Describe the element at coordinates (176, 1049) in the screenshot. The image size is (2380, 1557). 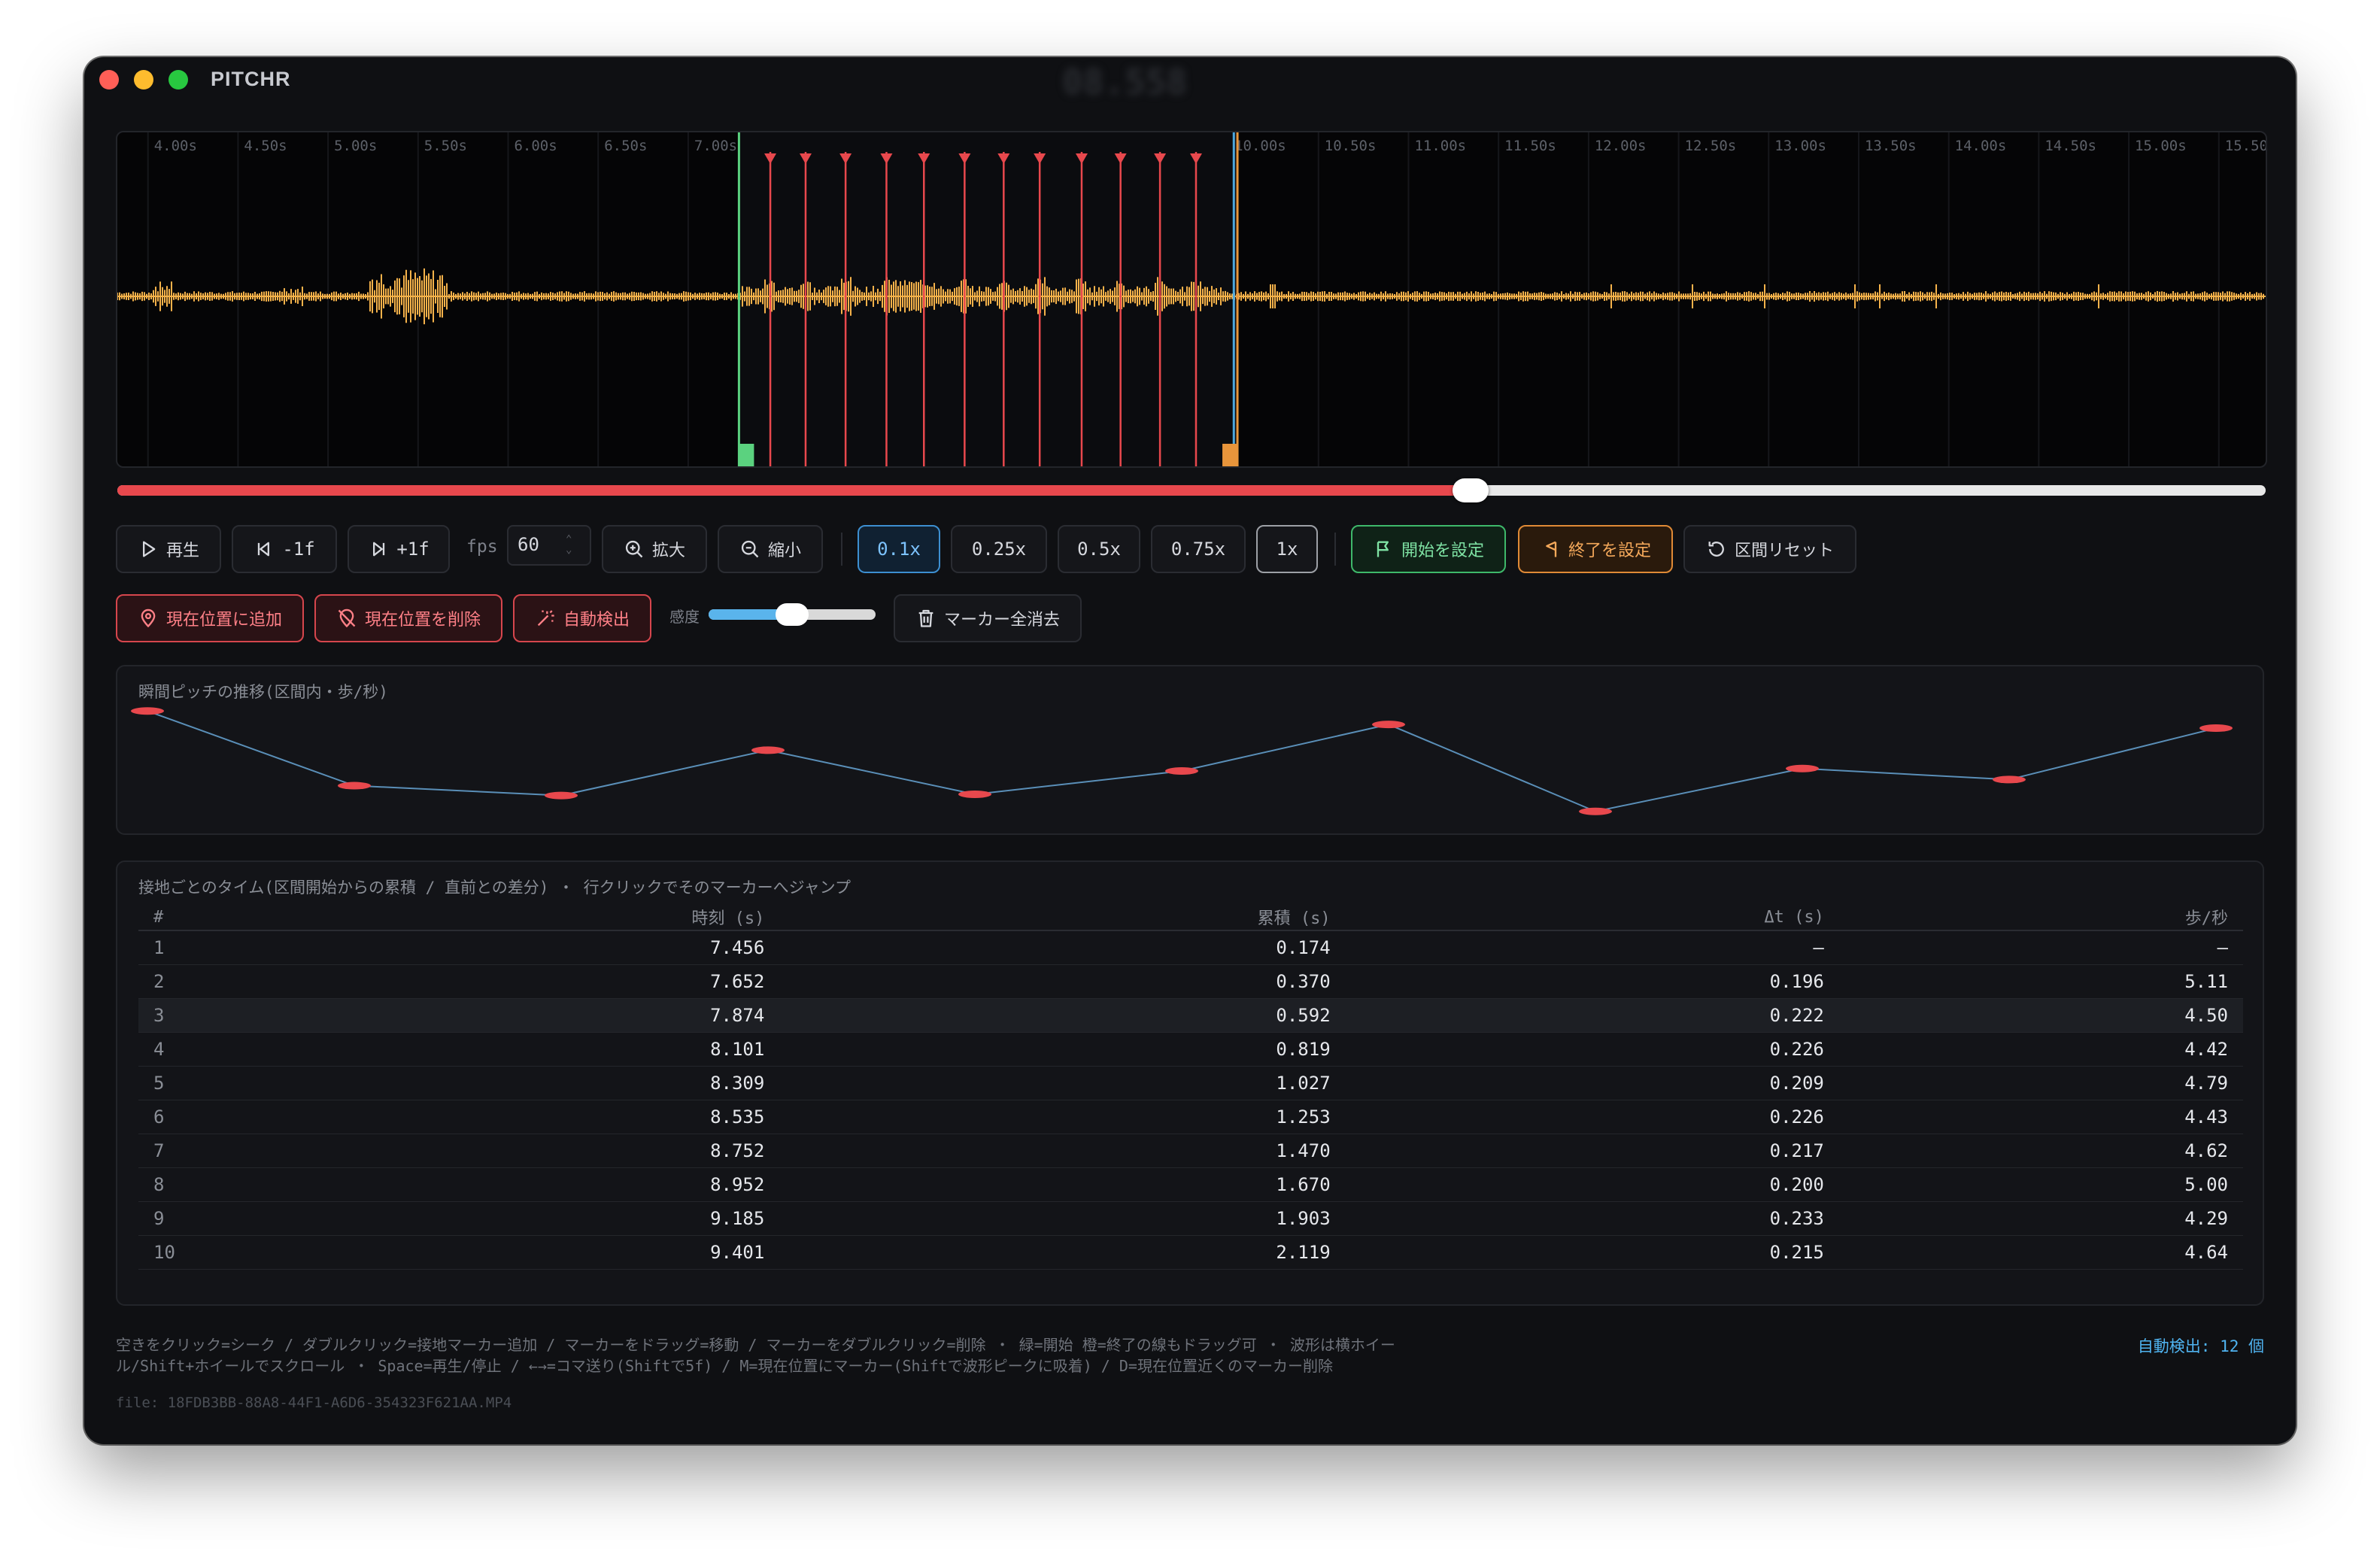
I see `cell-index: 4` at that location.